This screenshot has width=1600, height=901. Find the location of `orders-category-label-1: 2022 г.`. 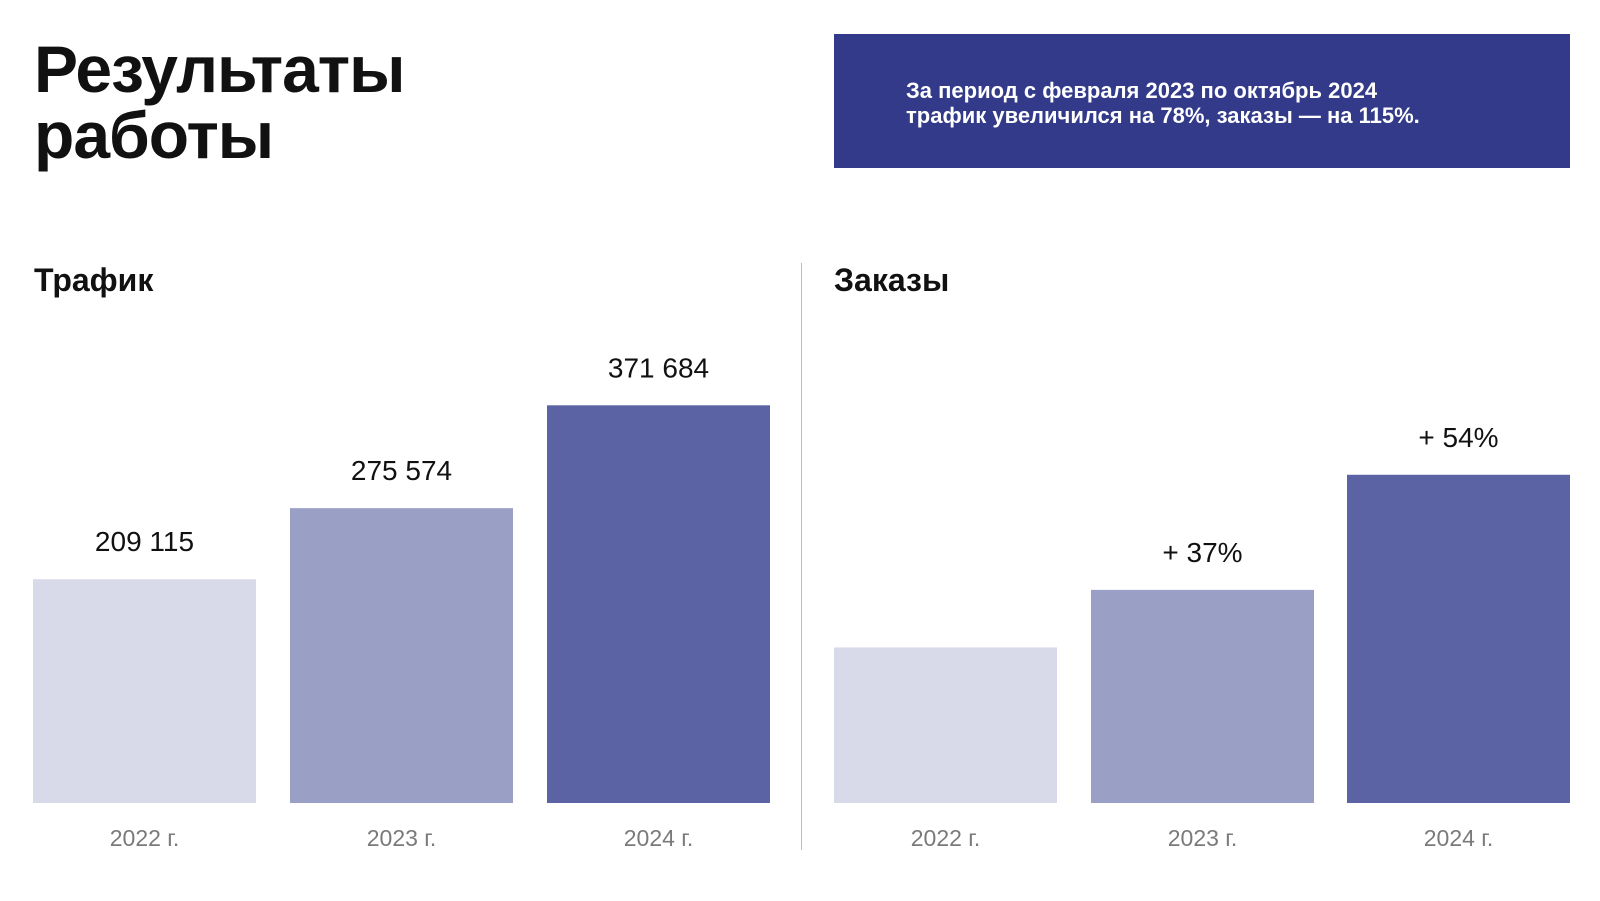

orders-category-label-1: 2022 г. is located at coordinates (946, 838).